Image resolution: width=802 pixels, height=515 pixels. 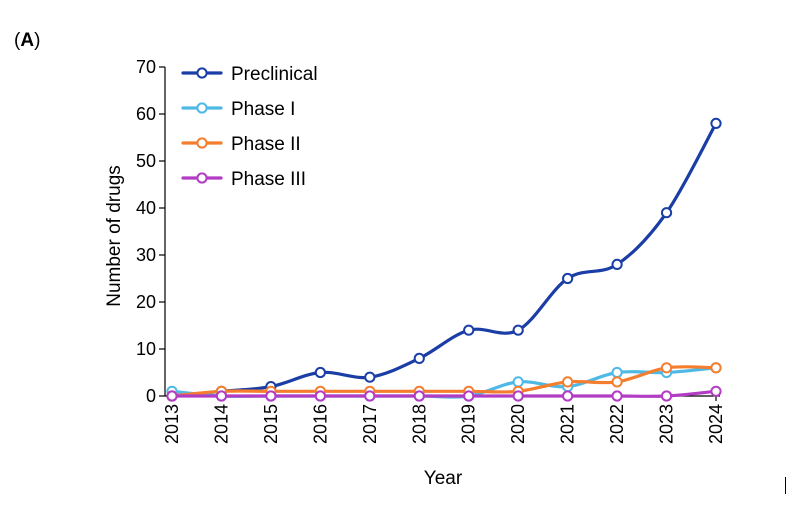 What do you see at coordinates (271, 424) in the screenshot?
I see `x-tick-label: 2015` at bounding box center [271, 424].